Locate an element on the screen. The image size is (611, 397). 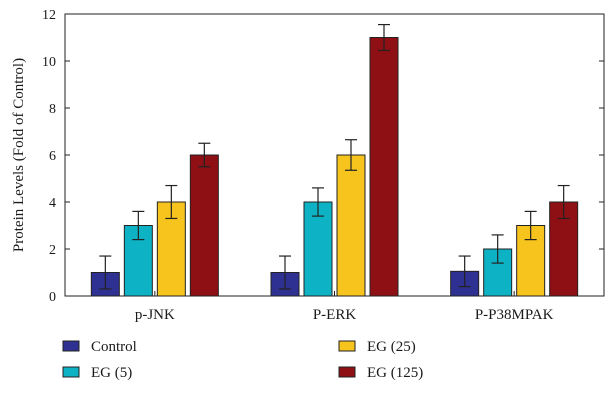
y-axis-label: Protein Levels (Fold of Control) is located at coordinates (19, 155).